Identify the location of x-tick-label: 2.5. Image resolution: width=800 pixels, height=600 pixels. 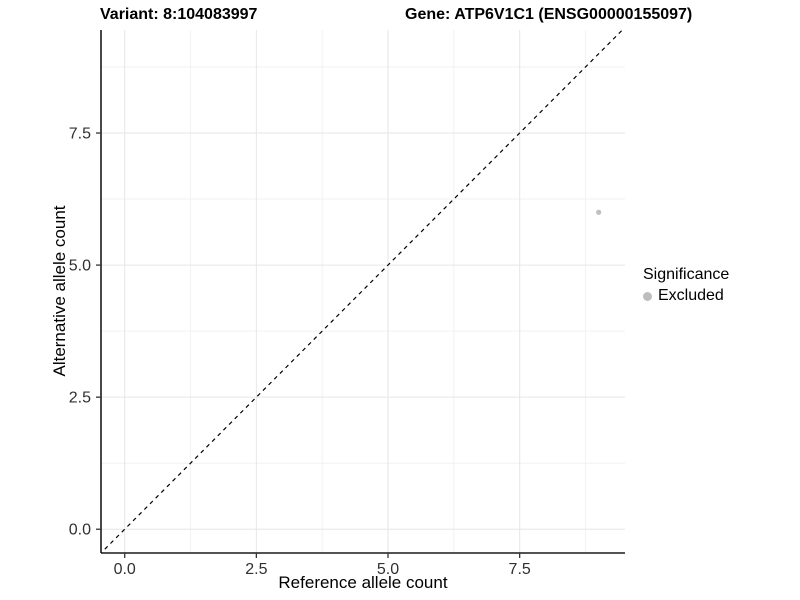
(256, 569).